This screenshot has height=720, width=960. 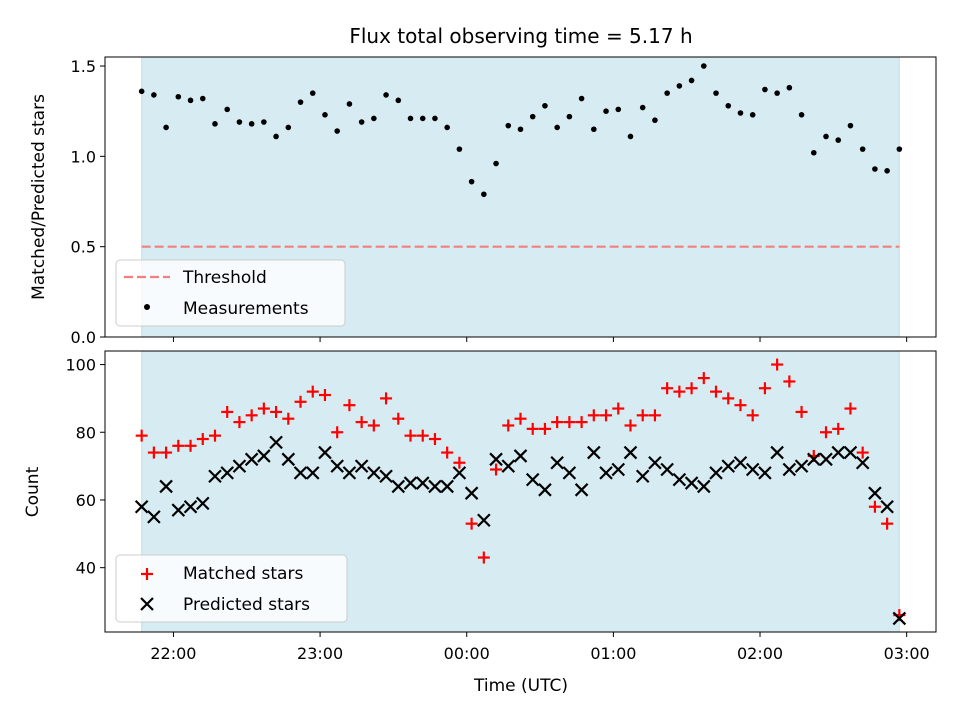 What do you see at coordinates (760, 653) in the screenshot?
I see `x-tick-label: 02:00` at bounding box center [760, 653].